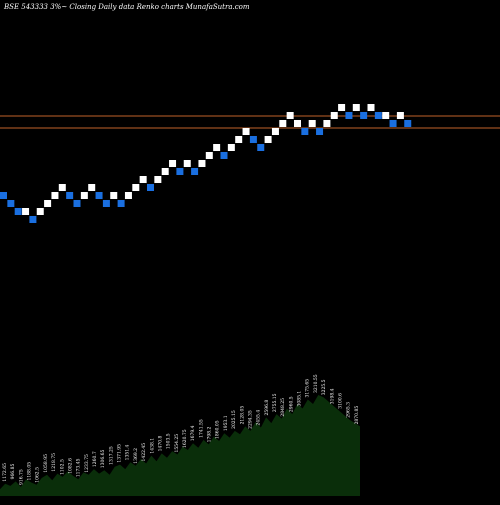 Image resolution: width=500 pixels, height=505 pixels. I want to click on volume-label: 1422.45, so click(144, 452).